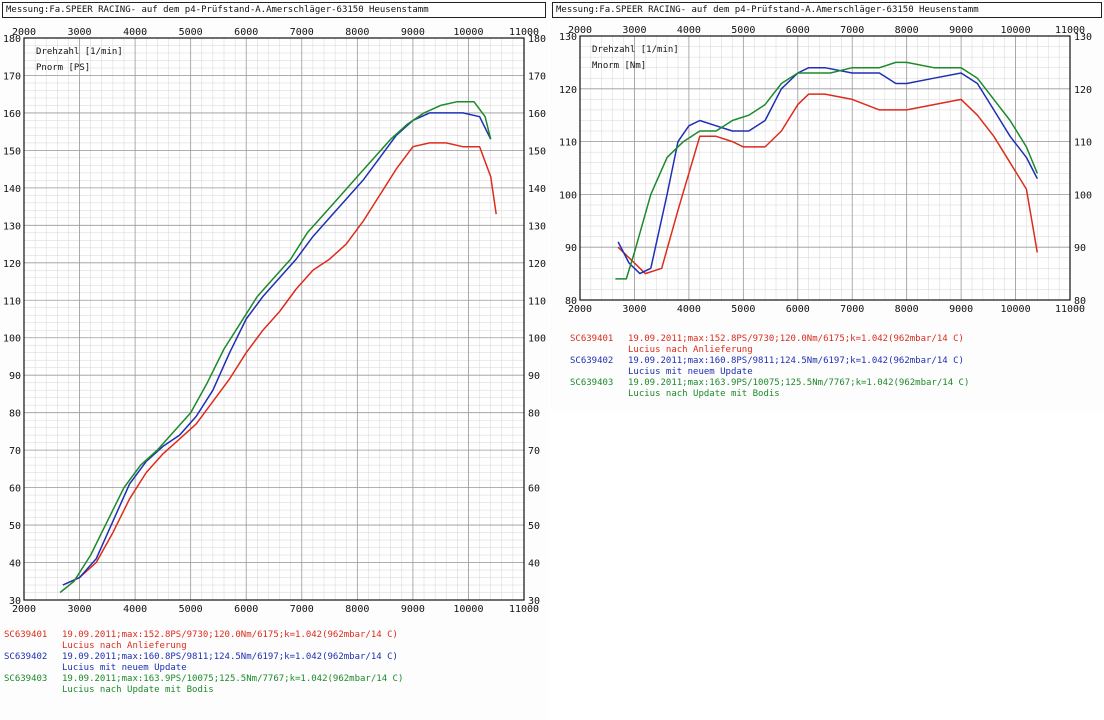  I want to click on torque-x-tick-label-bottom: 10000, so click(1016, 309).